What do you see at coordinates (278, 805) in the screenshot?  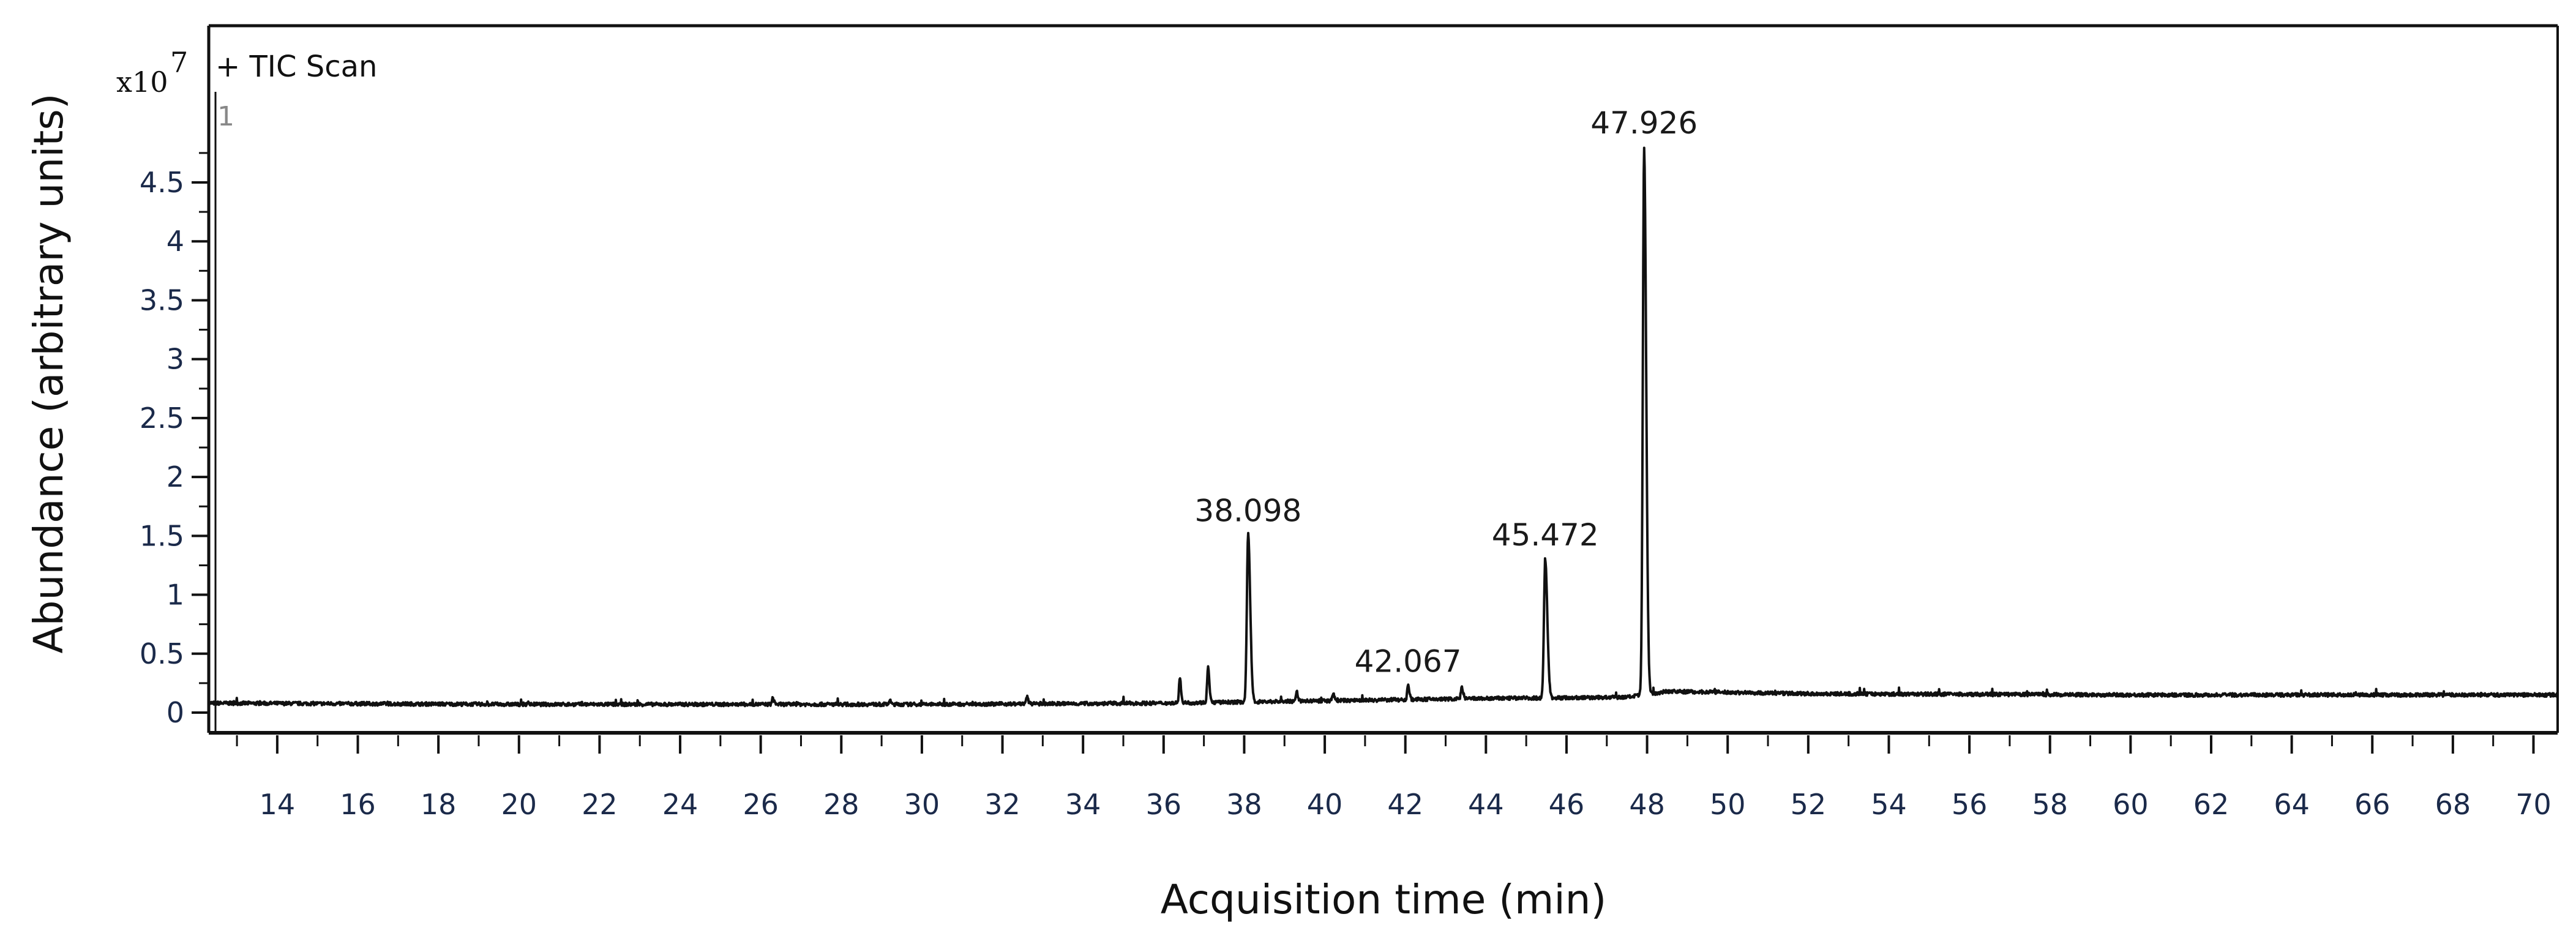 I see `x-tick-label: 14` at bounding box center [278, 805].